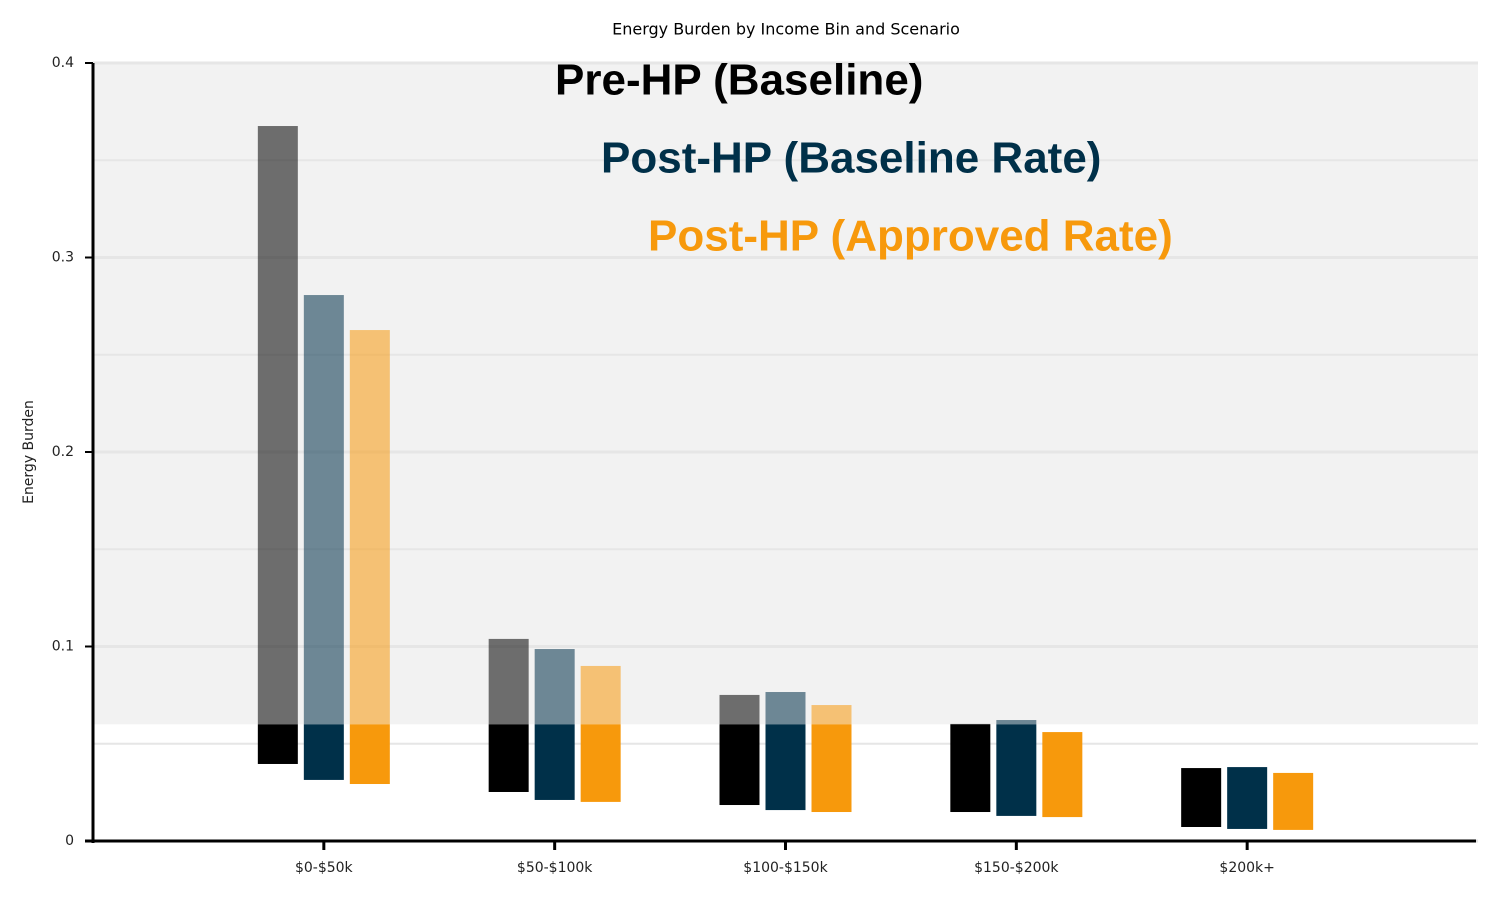 The width and height of the screenshot is (1500, 904). What do you see at coordinates (555, 868) in the screenshot?
I see `x-tick-label: $50-$100k` at bounding box center [555, 868].